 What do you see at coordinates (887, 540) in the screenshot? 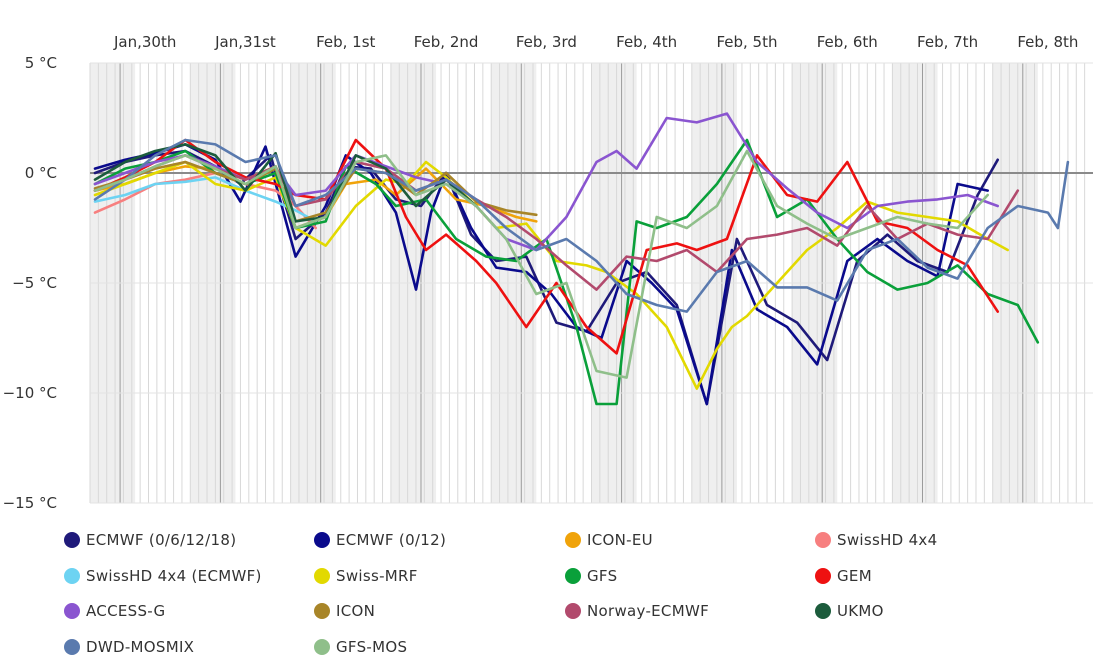
I see `legend-label: SwissHD 4x4` at bounding box center [887, 540].